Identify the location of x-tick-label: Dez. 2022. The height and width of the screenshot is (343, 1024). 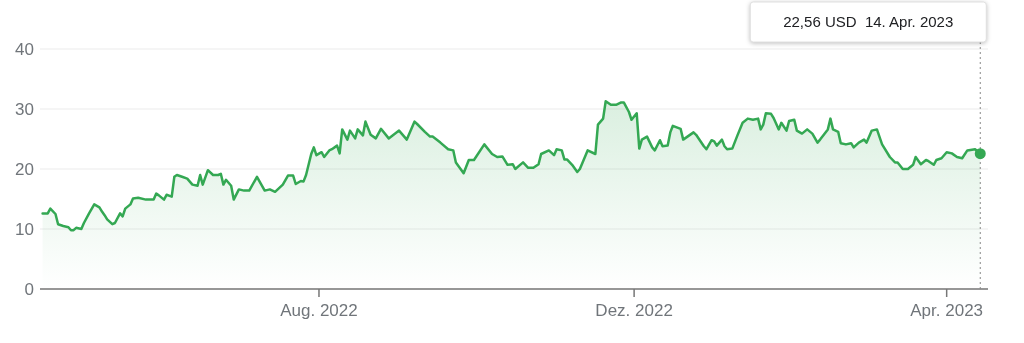
(634, 310).